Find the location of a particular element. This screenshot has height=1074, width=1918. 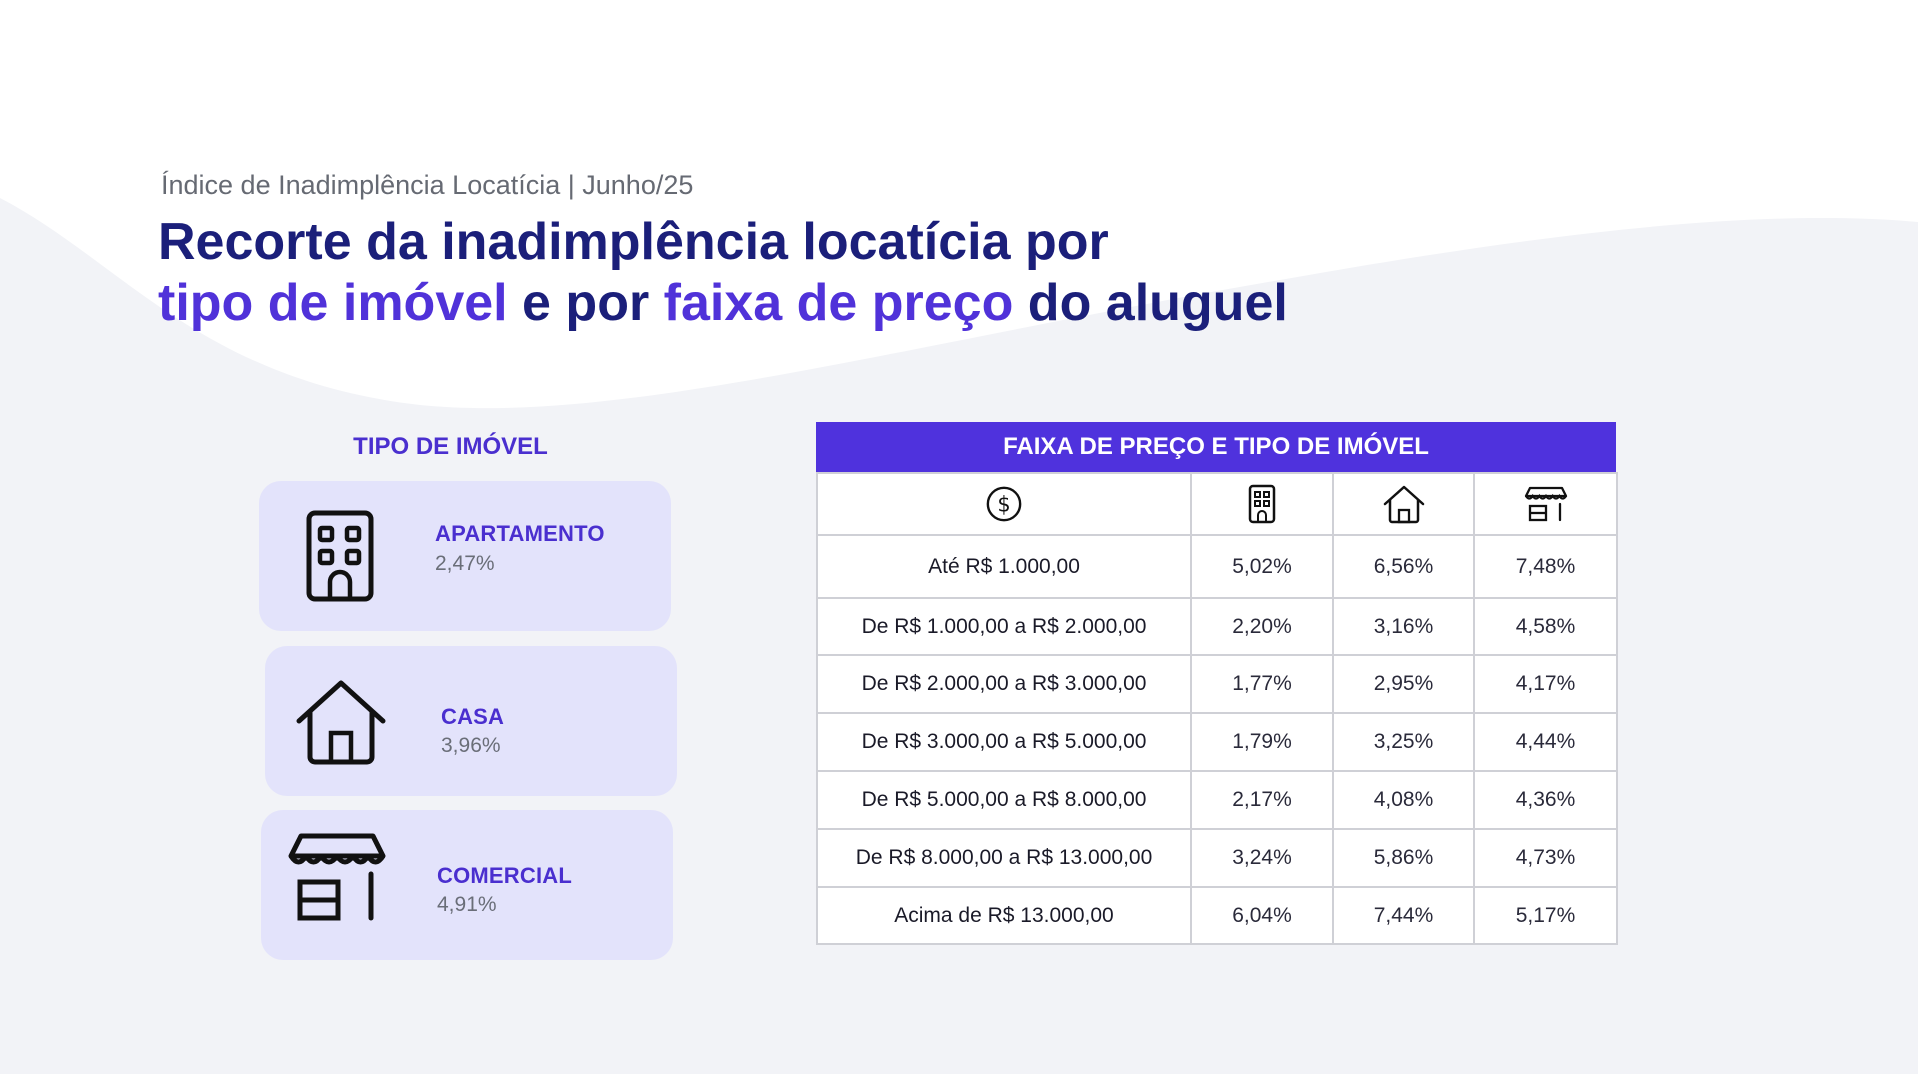

price-range-cell: De R$ 2.000,00 a R$ 3.000,00 is located at coordinates (1004, 684).